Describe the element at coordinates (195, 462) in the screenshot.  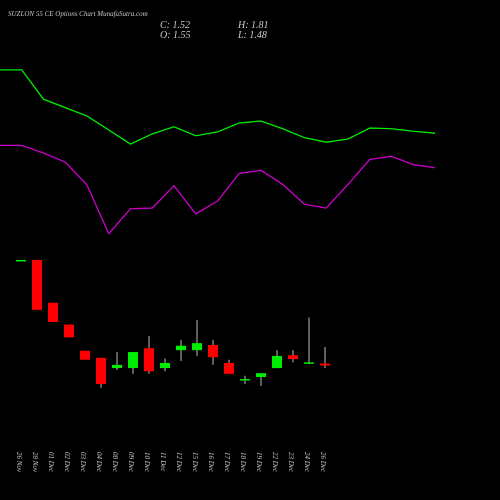
I see `x-tick-label: 15 Dec` at that location.